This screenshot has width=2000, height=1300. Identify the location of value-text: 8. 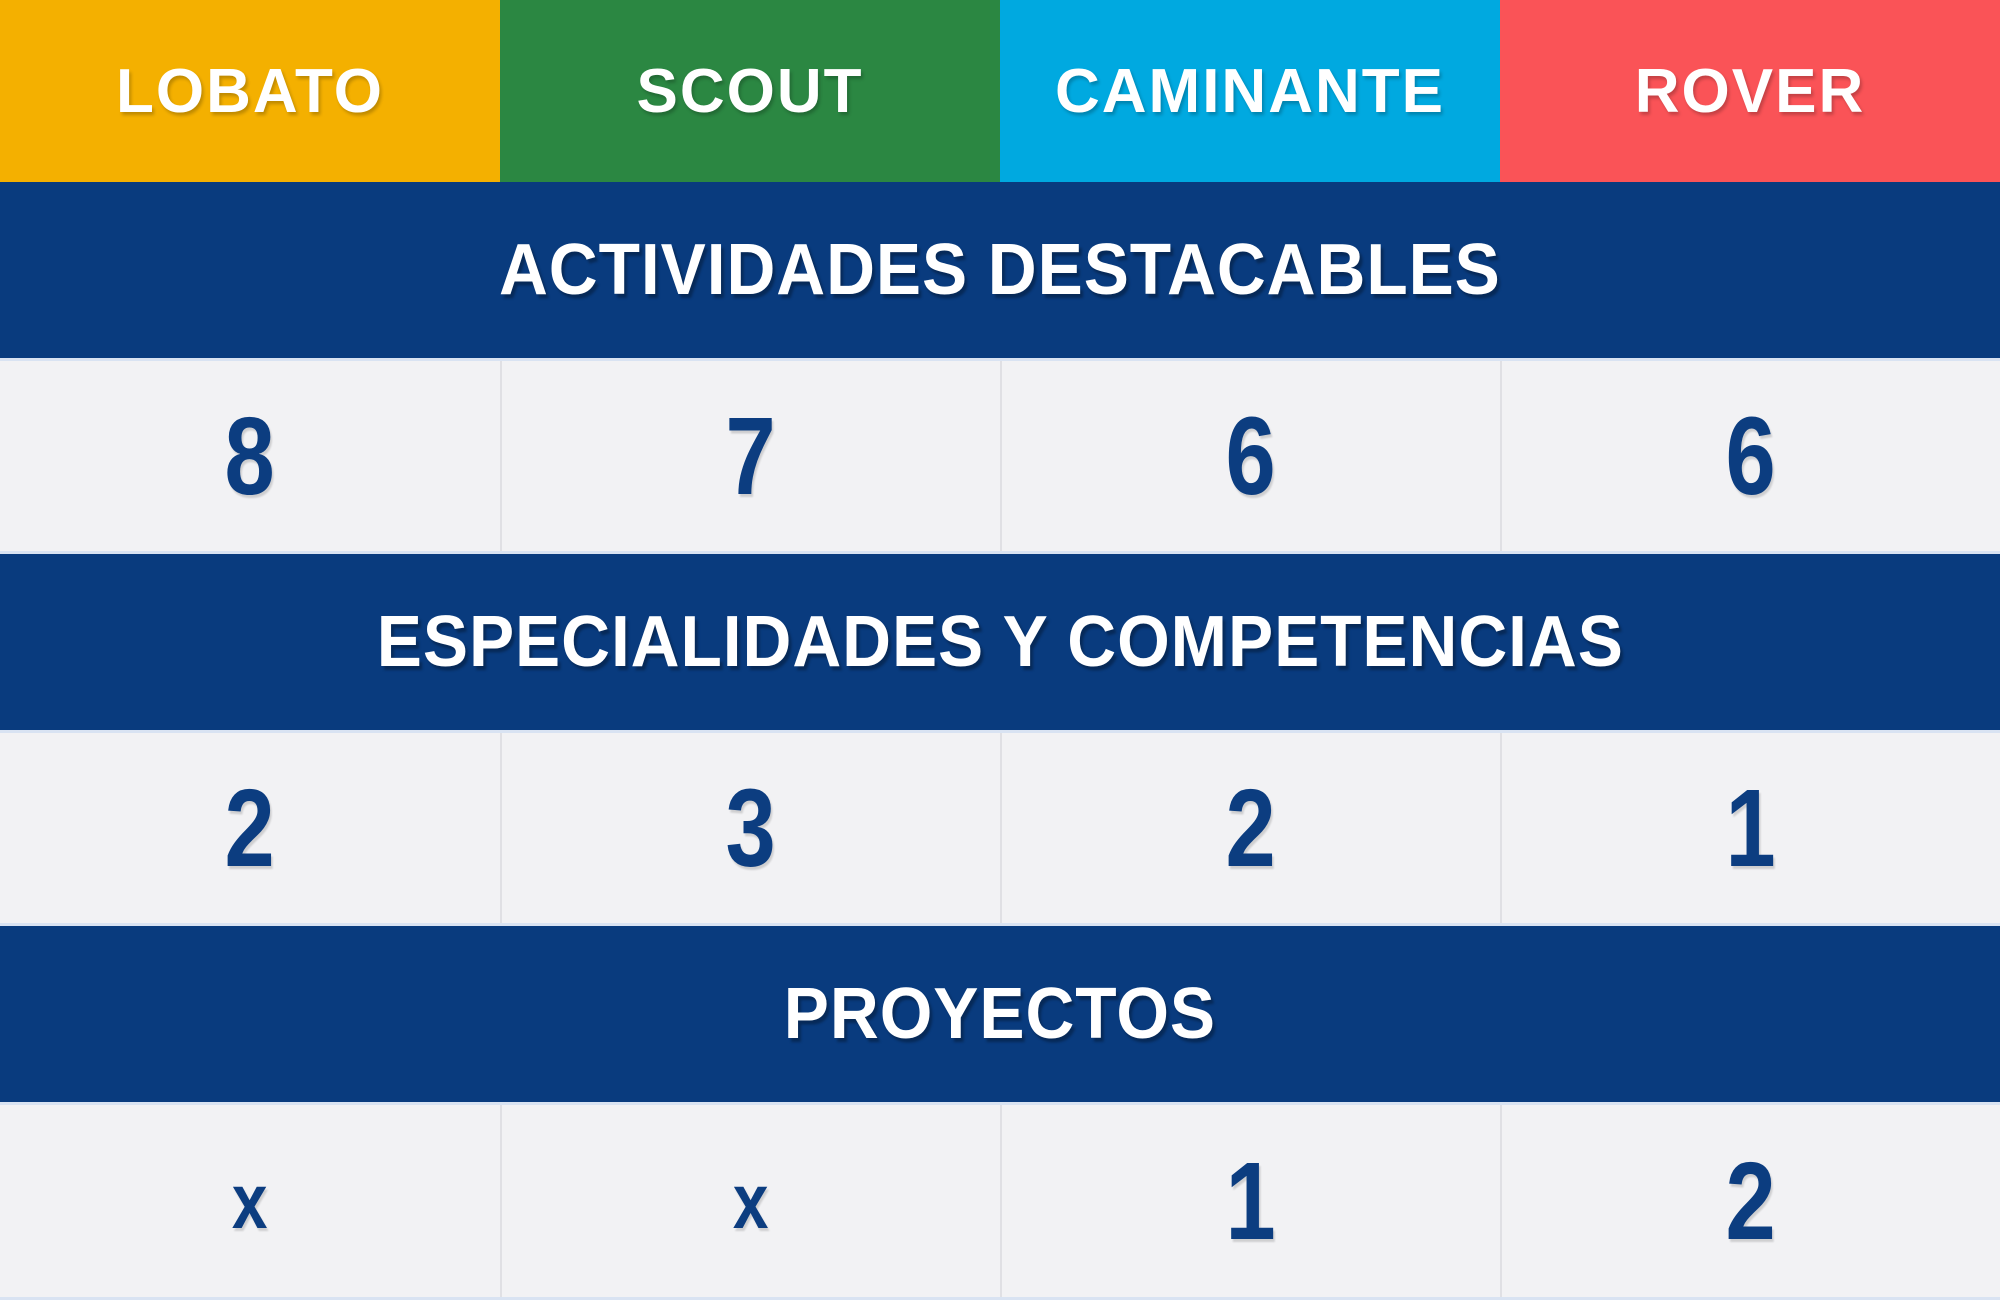
(250, 456).